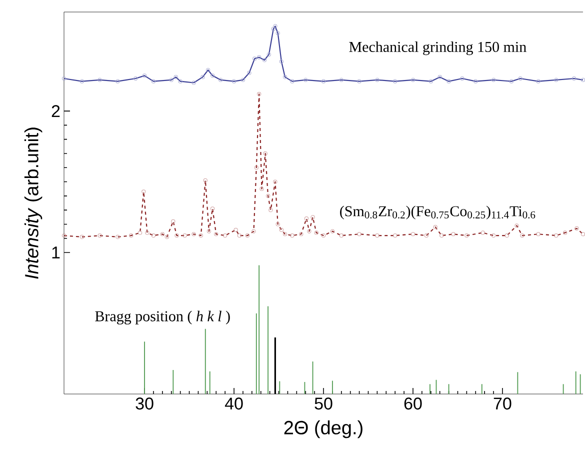  Describe the element at coordinates (413, 404) in the screenshot. I see `x-tick-label: 60` at that location.